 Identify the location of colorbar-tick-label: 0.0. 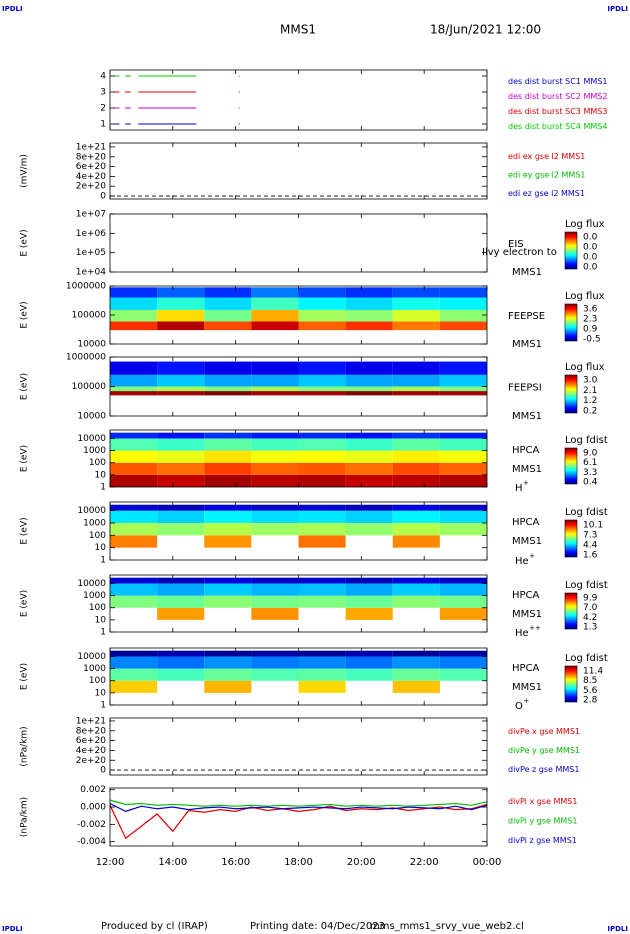
(590, 238).